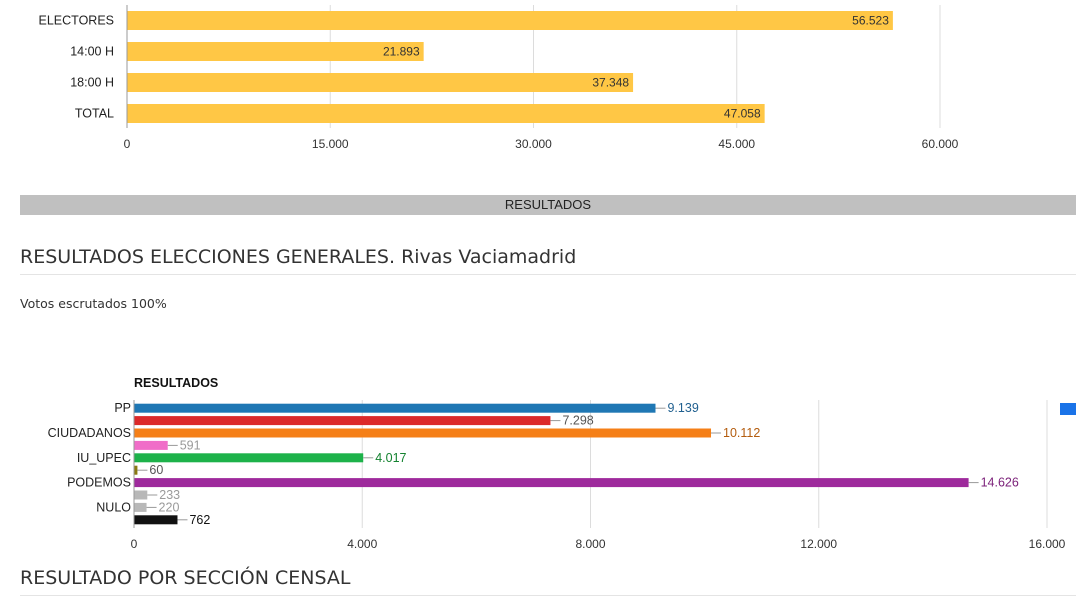 Image resolution: width=1076 pixels, height=612 pixels. I want to click on x-tick-label: 16.000, so click(1047, 544).